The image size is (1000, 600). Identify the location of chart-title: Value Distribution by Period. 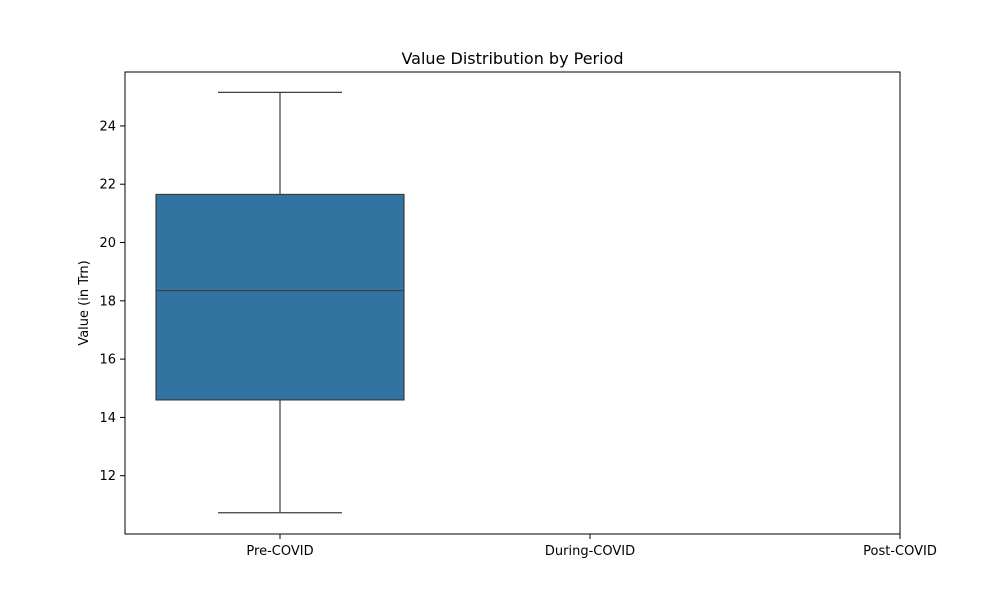
(512, 58).